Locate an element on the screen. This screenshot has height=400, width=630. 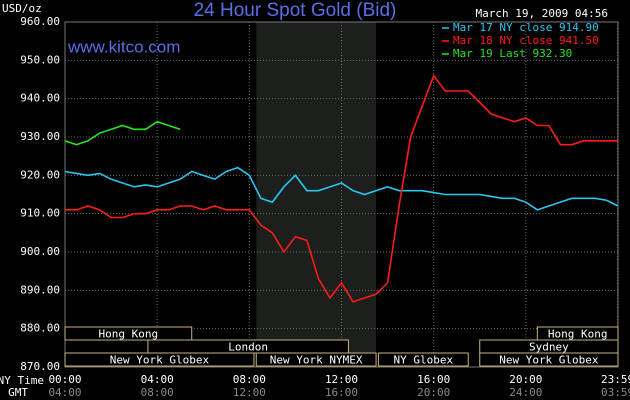
y-tick-label: 900.00 is located at coordinates (40, 251).